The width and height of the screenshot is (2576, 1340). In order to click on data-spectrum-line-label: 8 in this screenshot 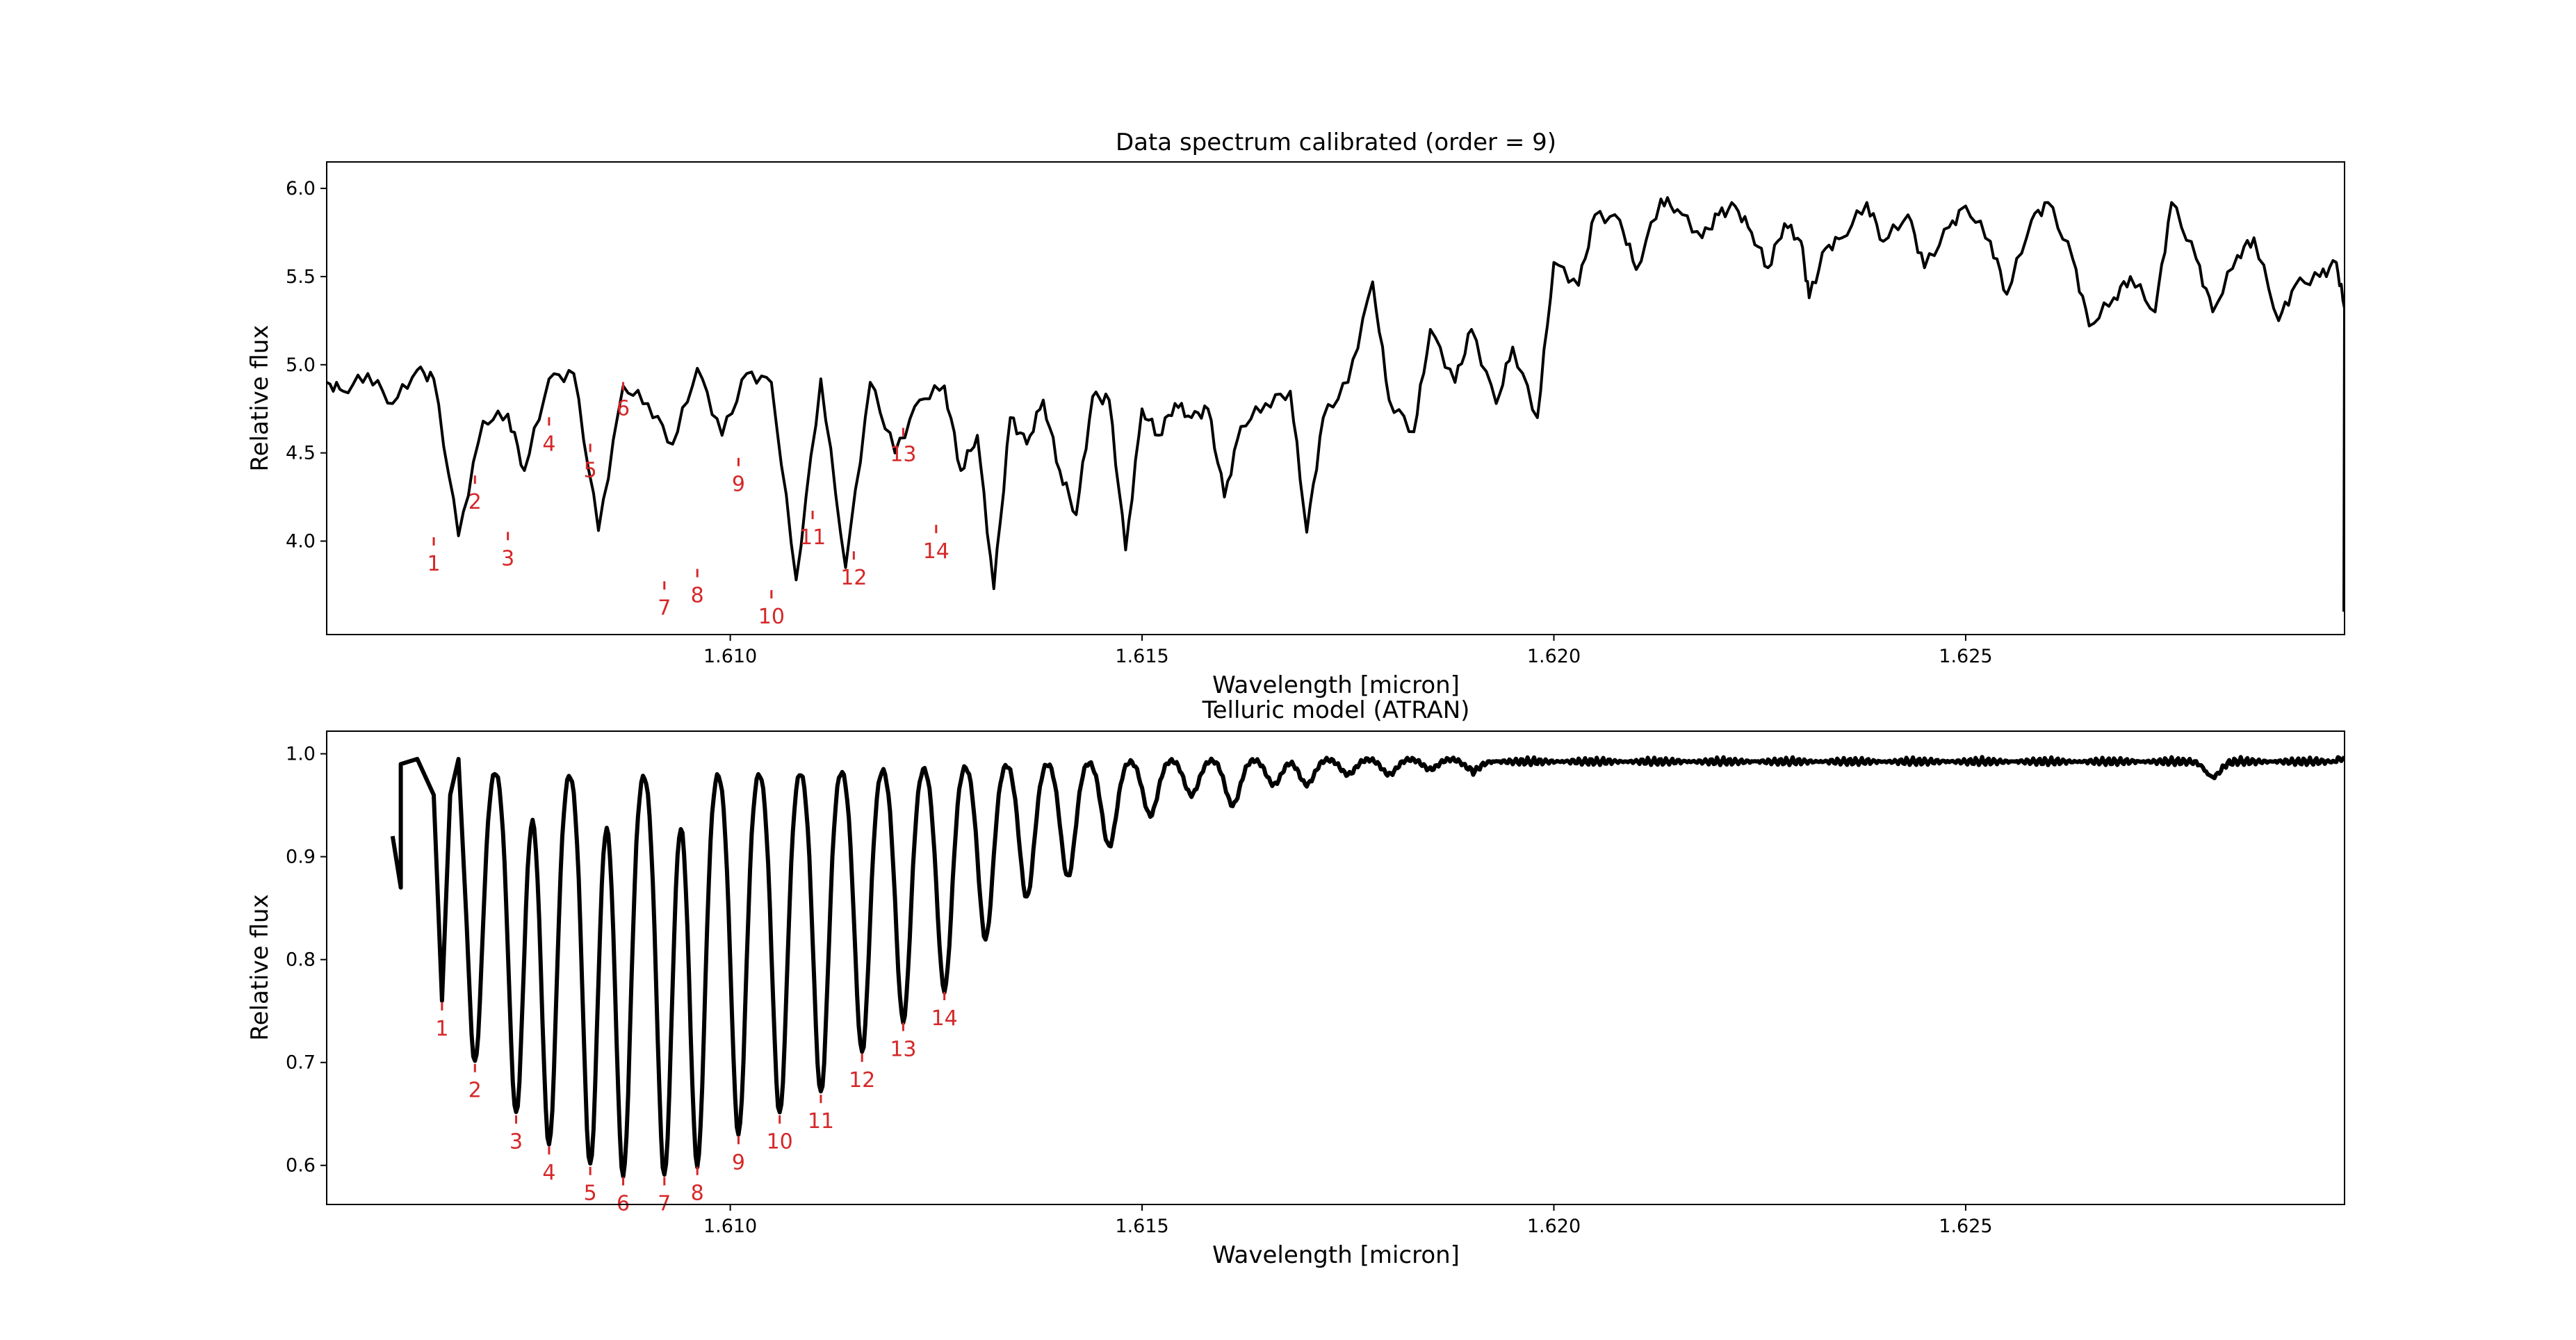, I will do `click(697, 596)`.